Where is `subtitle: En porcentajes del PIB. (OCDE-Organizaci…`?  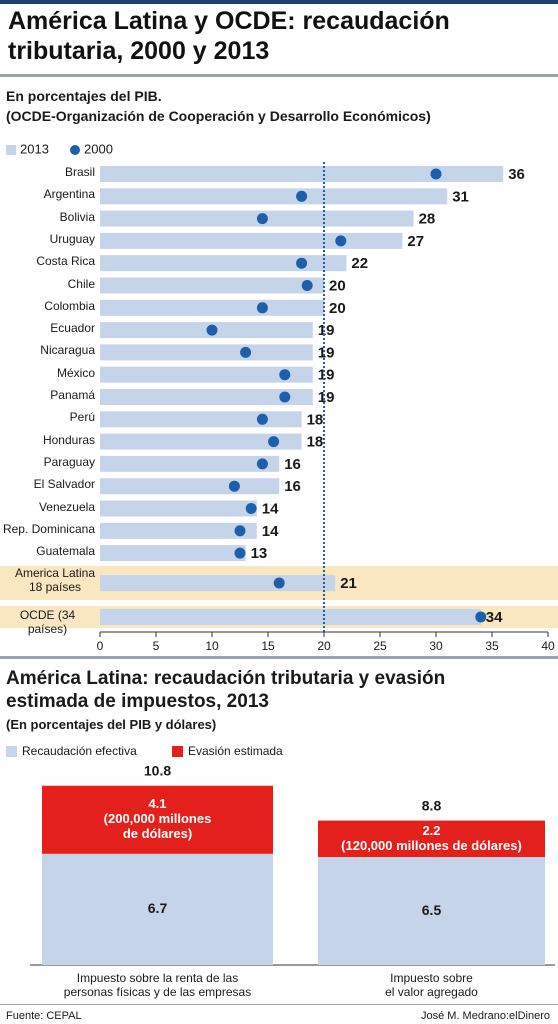
subtitle: En porcentajes del PIB. (OCDE-Organizaci… is located at coordinates (218, 106).